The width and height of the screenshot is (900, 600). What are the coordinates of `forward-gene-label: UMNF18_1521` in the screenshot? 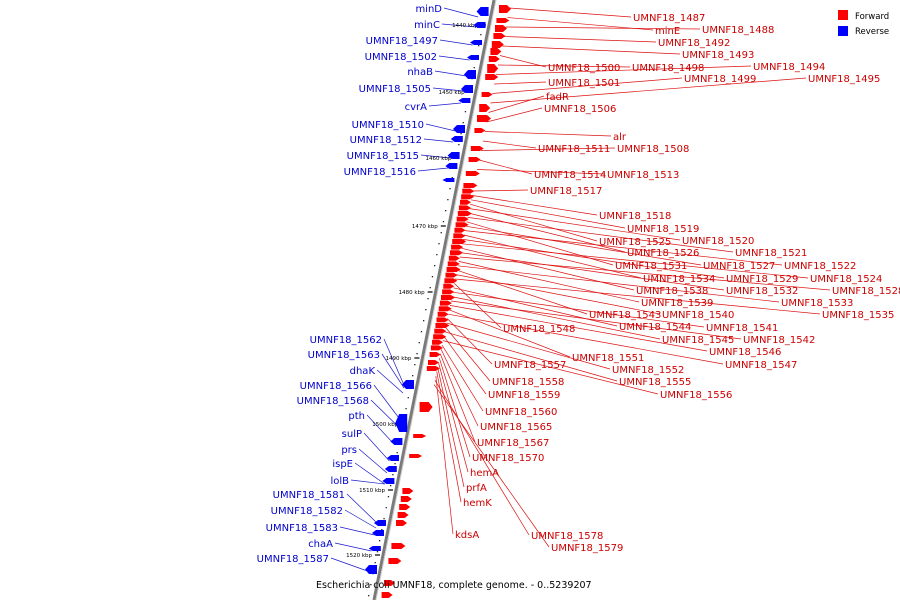 It's located at (771, 253).